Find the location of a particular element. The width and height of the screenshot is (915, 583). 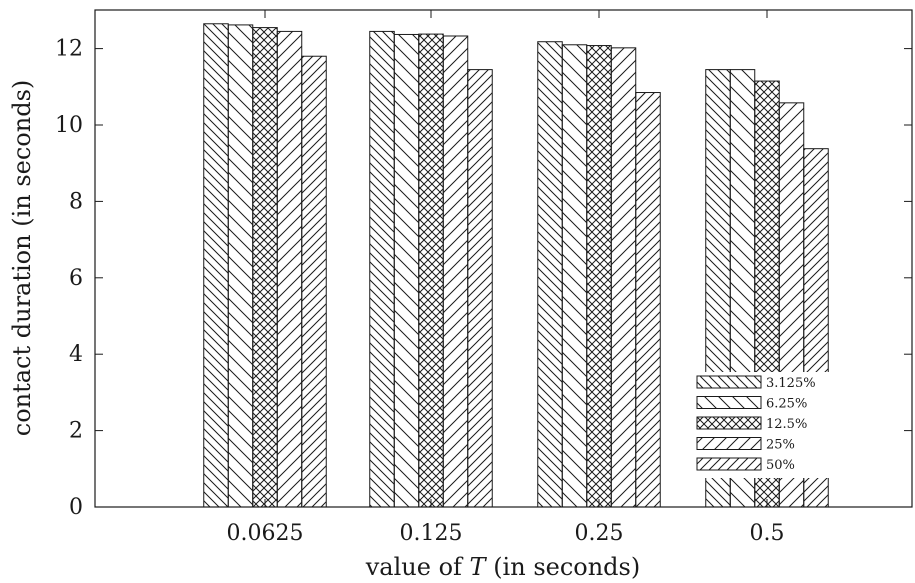

legend-swatch-50% is located at coordinates (729, 464).